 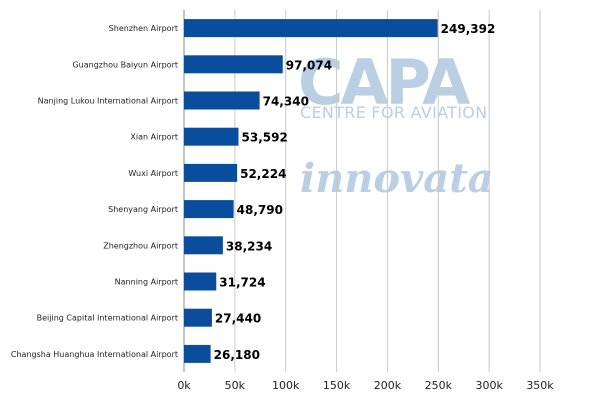 What do you see at coordinates (384, 82) in the screenshot?
I see `capa-watermark-logo: CAPA` at bounding box center [384, 82].